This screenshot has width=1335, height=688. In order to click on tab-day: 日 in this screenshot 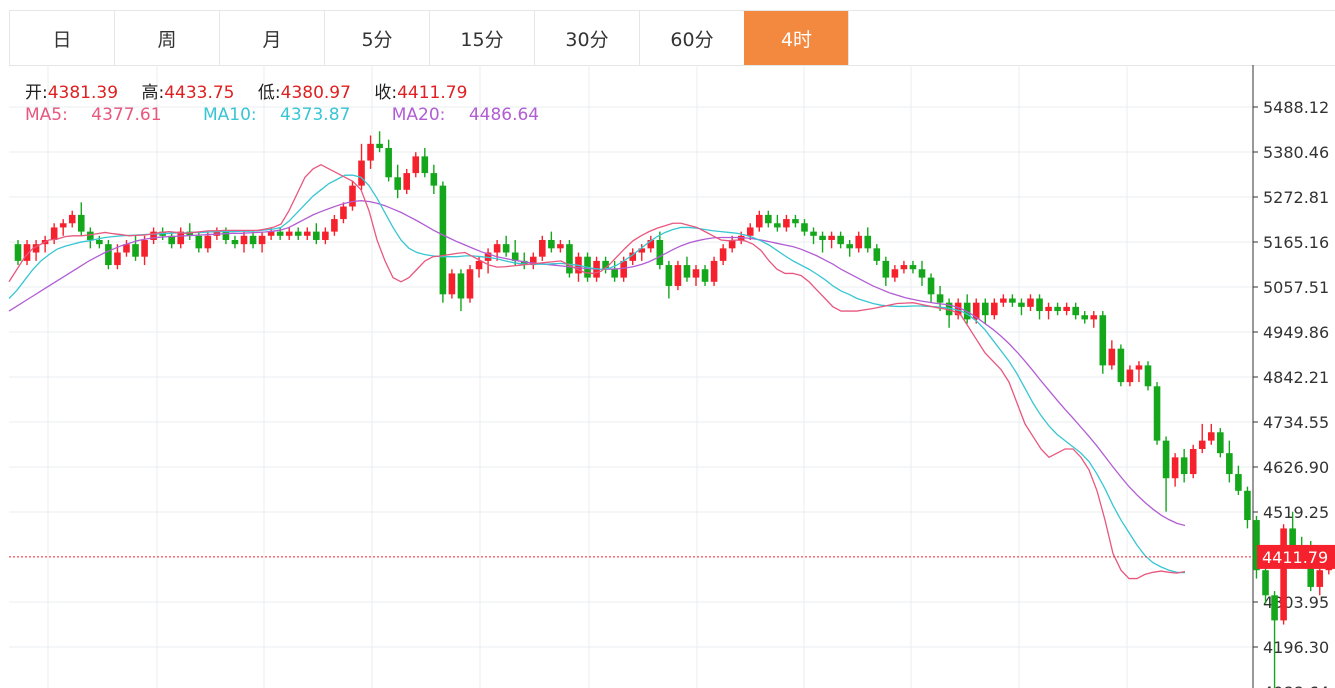, I will do `click(61, 38)`.